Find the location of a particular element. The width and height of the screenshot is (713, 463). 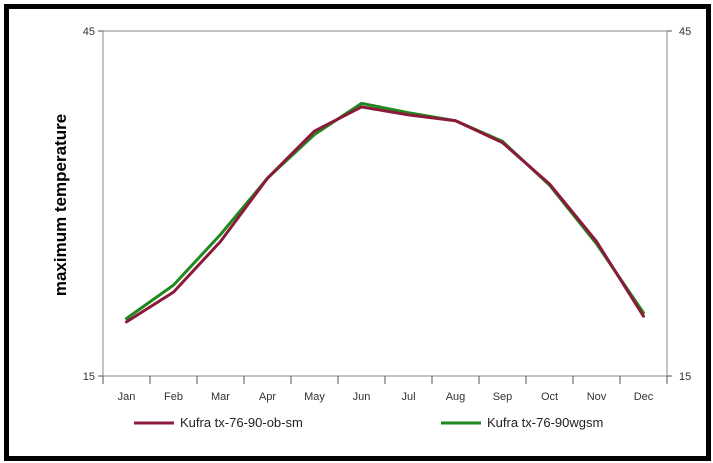

x-tick-label: Sep is located at coordinates (503, 397).